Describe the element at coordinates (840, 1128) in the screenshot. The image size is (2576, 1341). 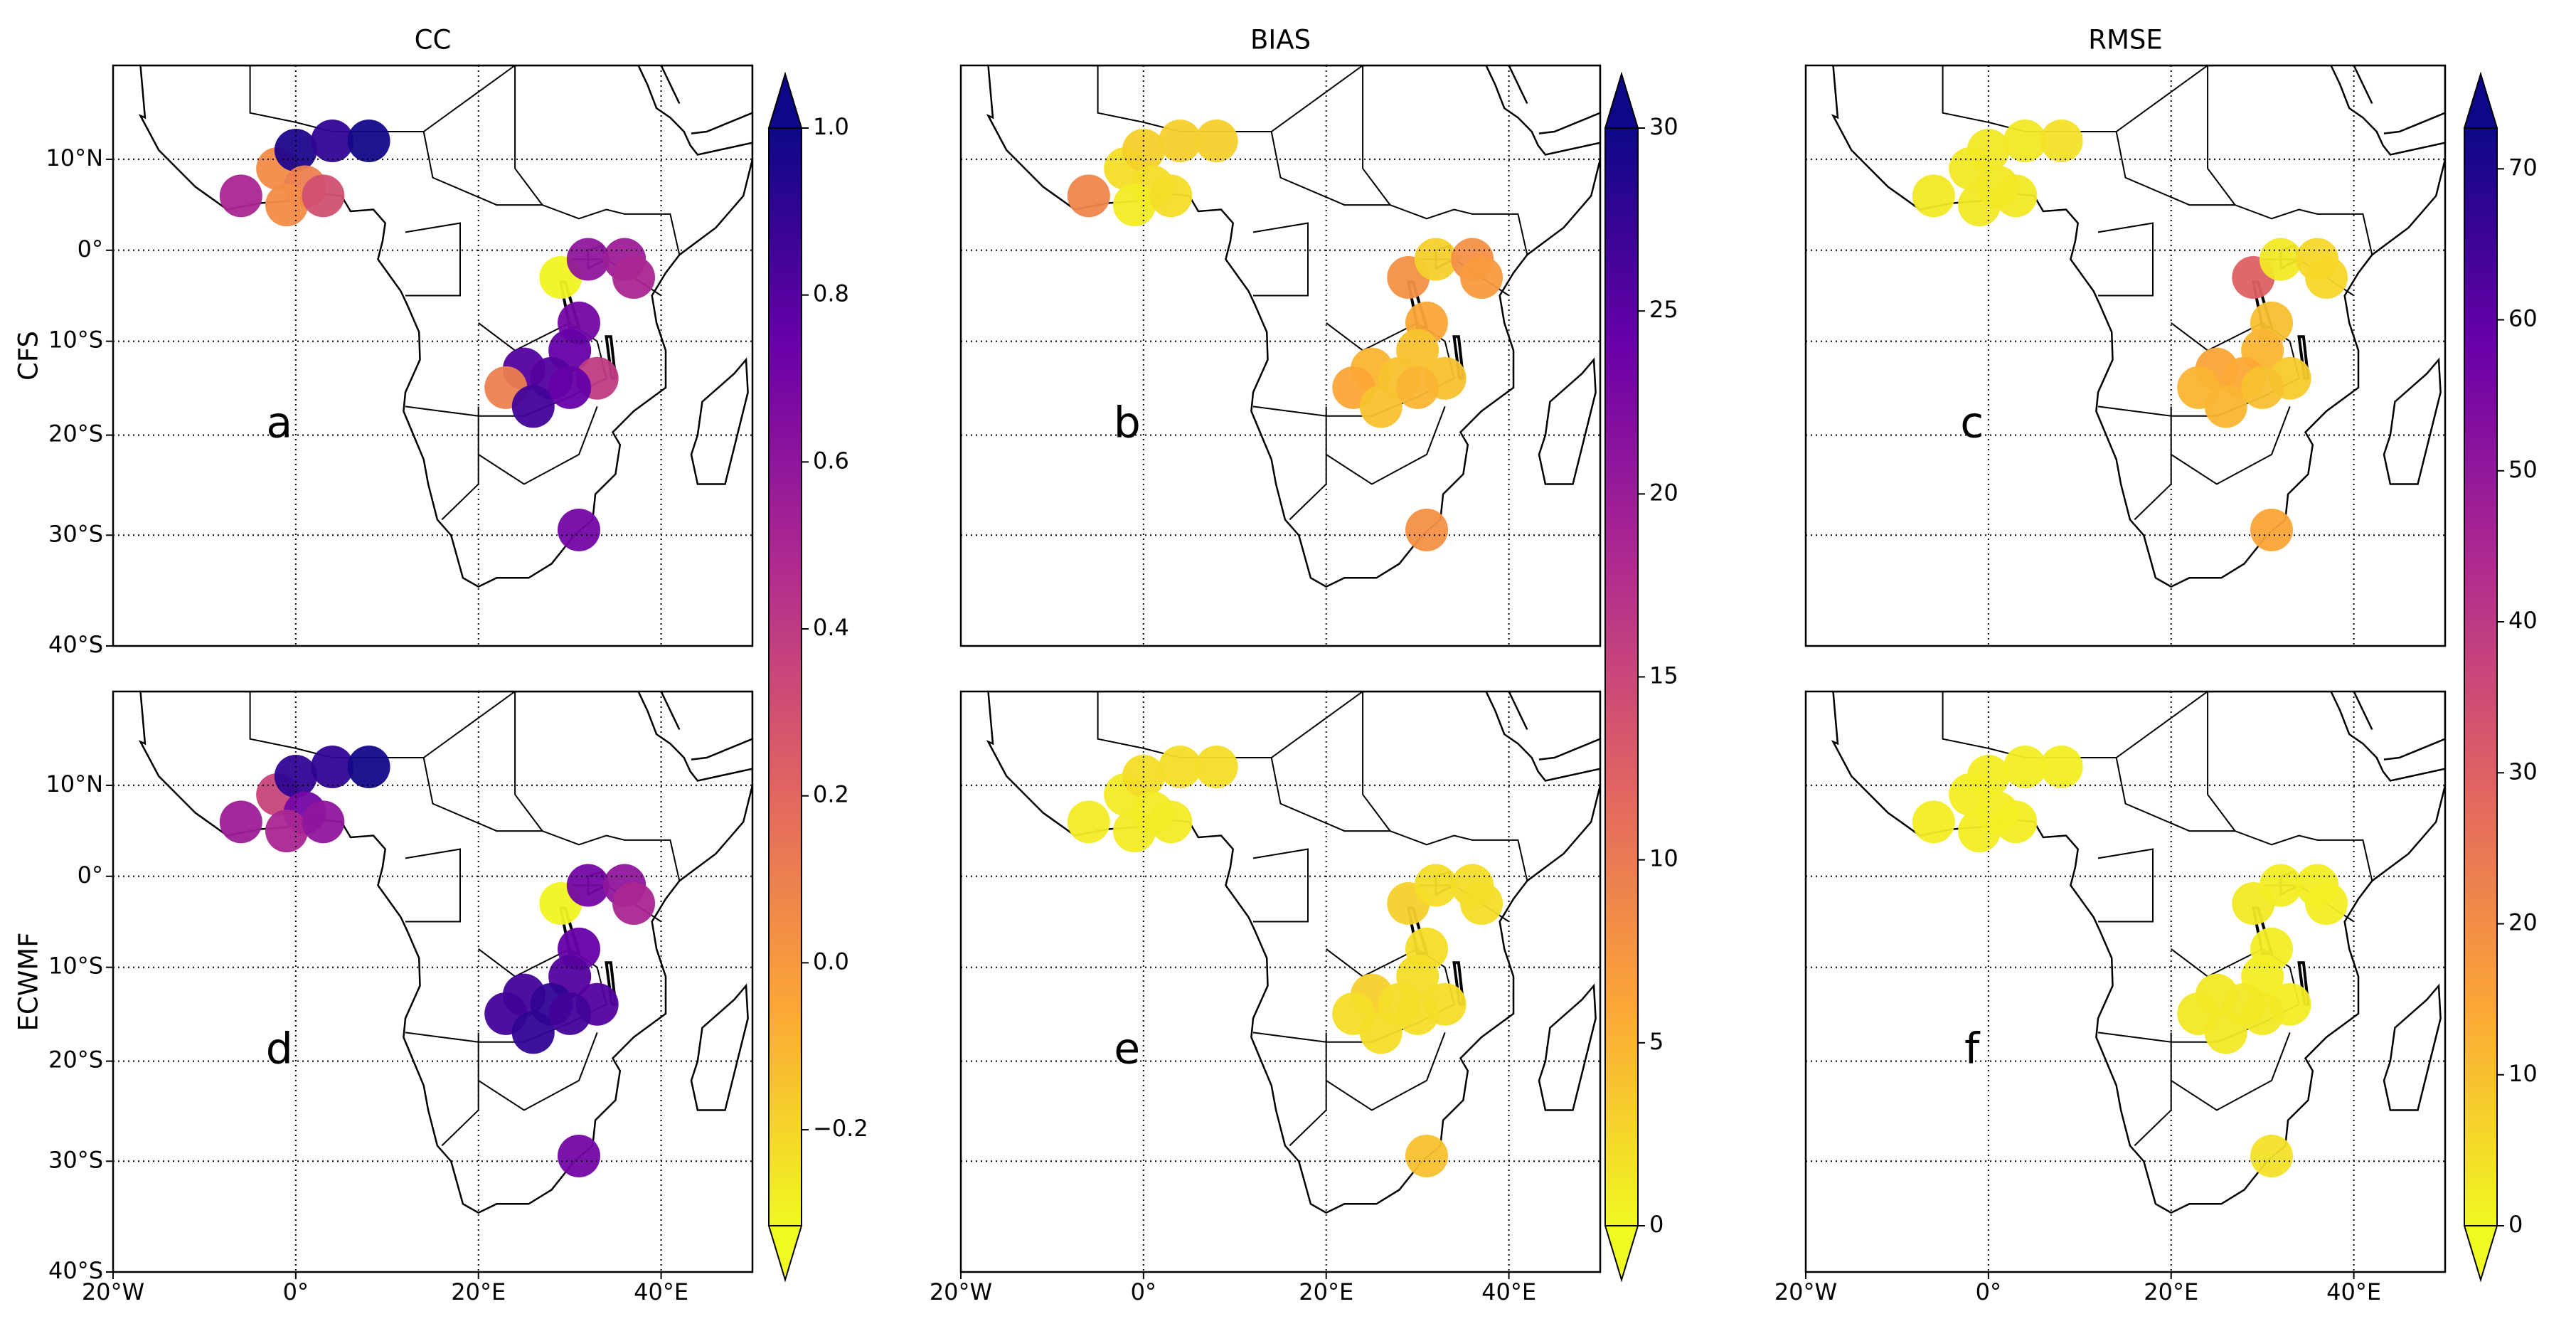
I see `colorbar-tick-label: −0.2` at that location.